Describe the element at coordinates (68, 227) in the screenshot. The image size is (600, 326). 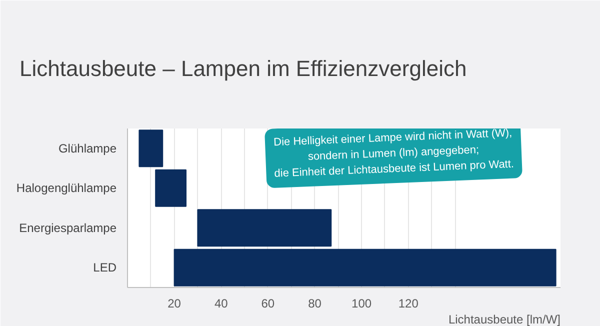
I see `y-tick-label: Energiesparlampe` at that location.